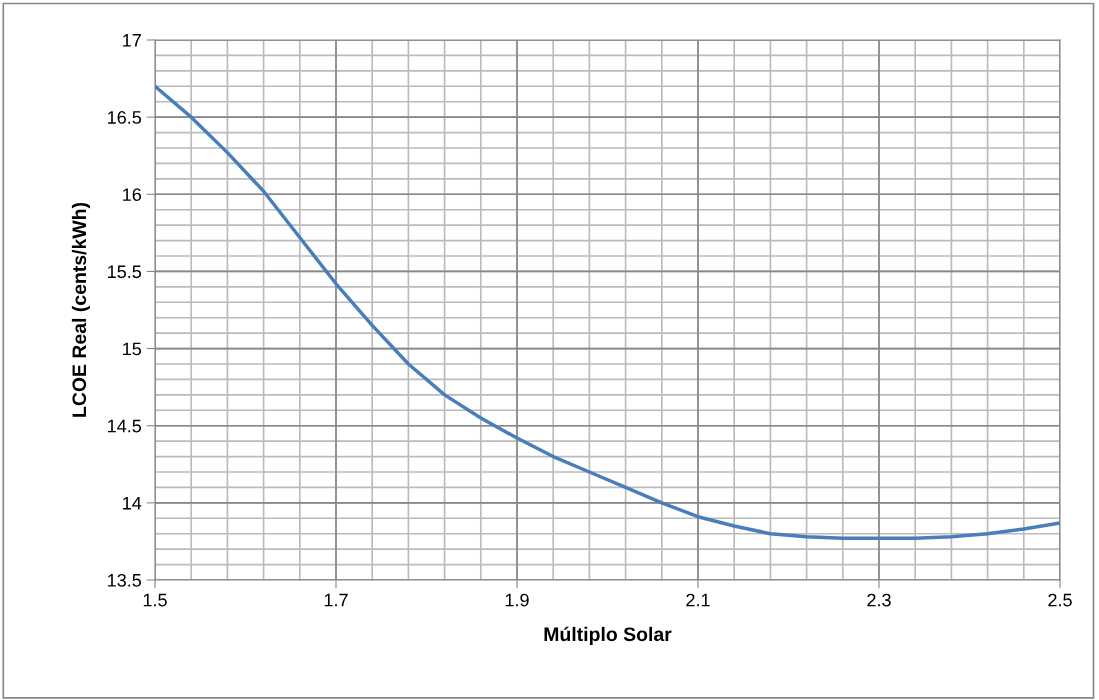  What do you see at coordinates (125, 272) in the screenshot?
I see `y-tick-label: 15.5` at bounding box center [125, 272].